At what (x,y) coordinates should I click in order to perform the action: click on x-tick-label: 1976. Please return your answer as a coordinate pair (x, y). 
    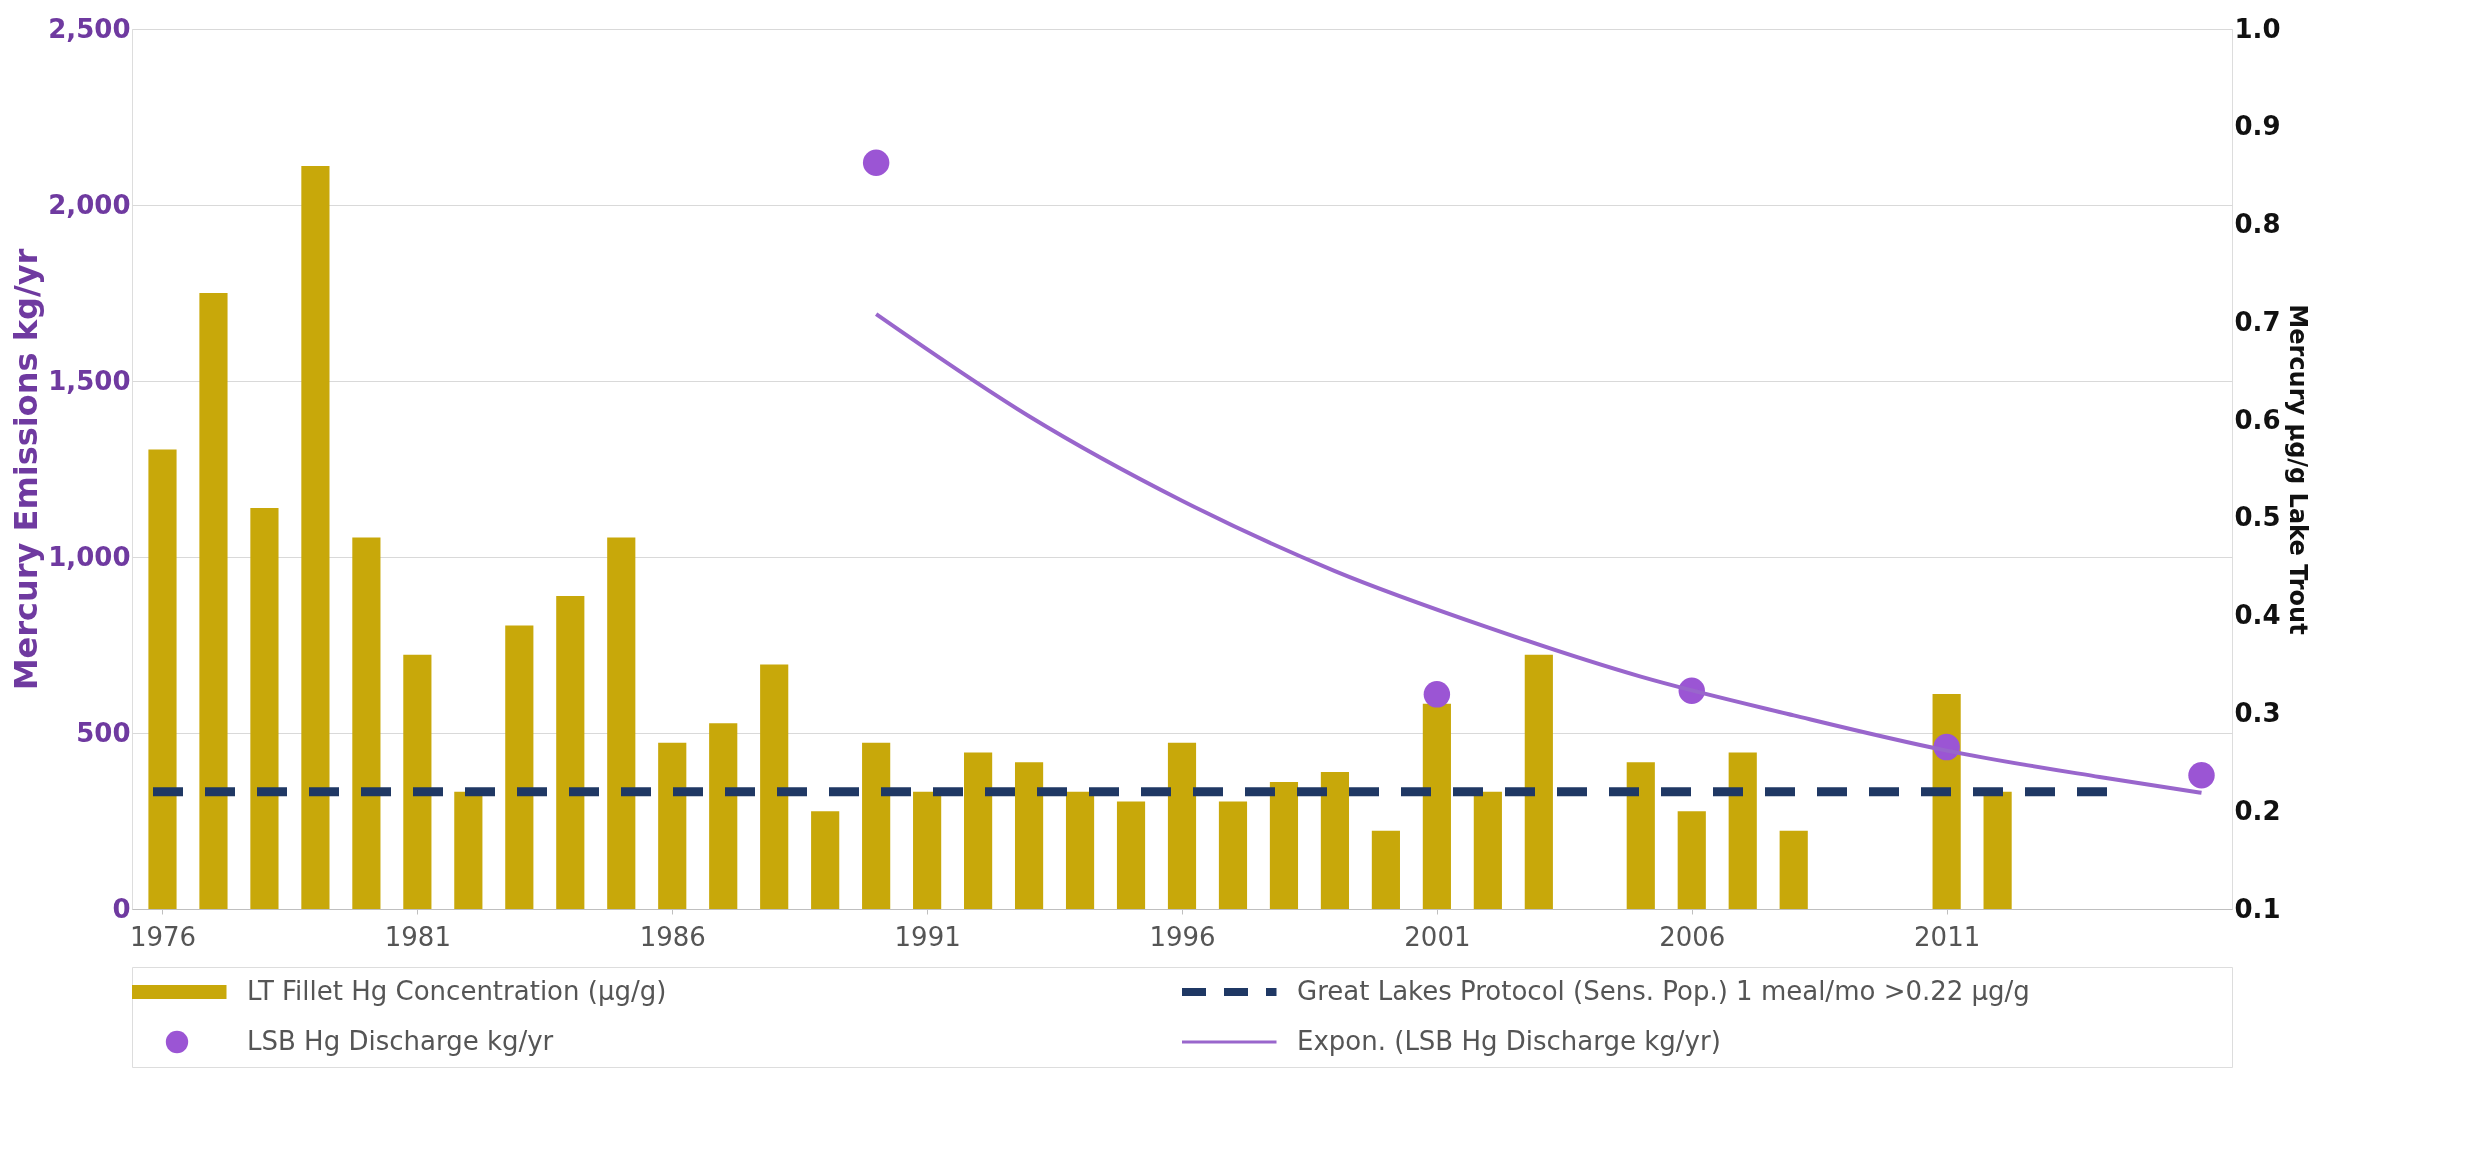
    Looking at the image, I should click on (163, 936).